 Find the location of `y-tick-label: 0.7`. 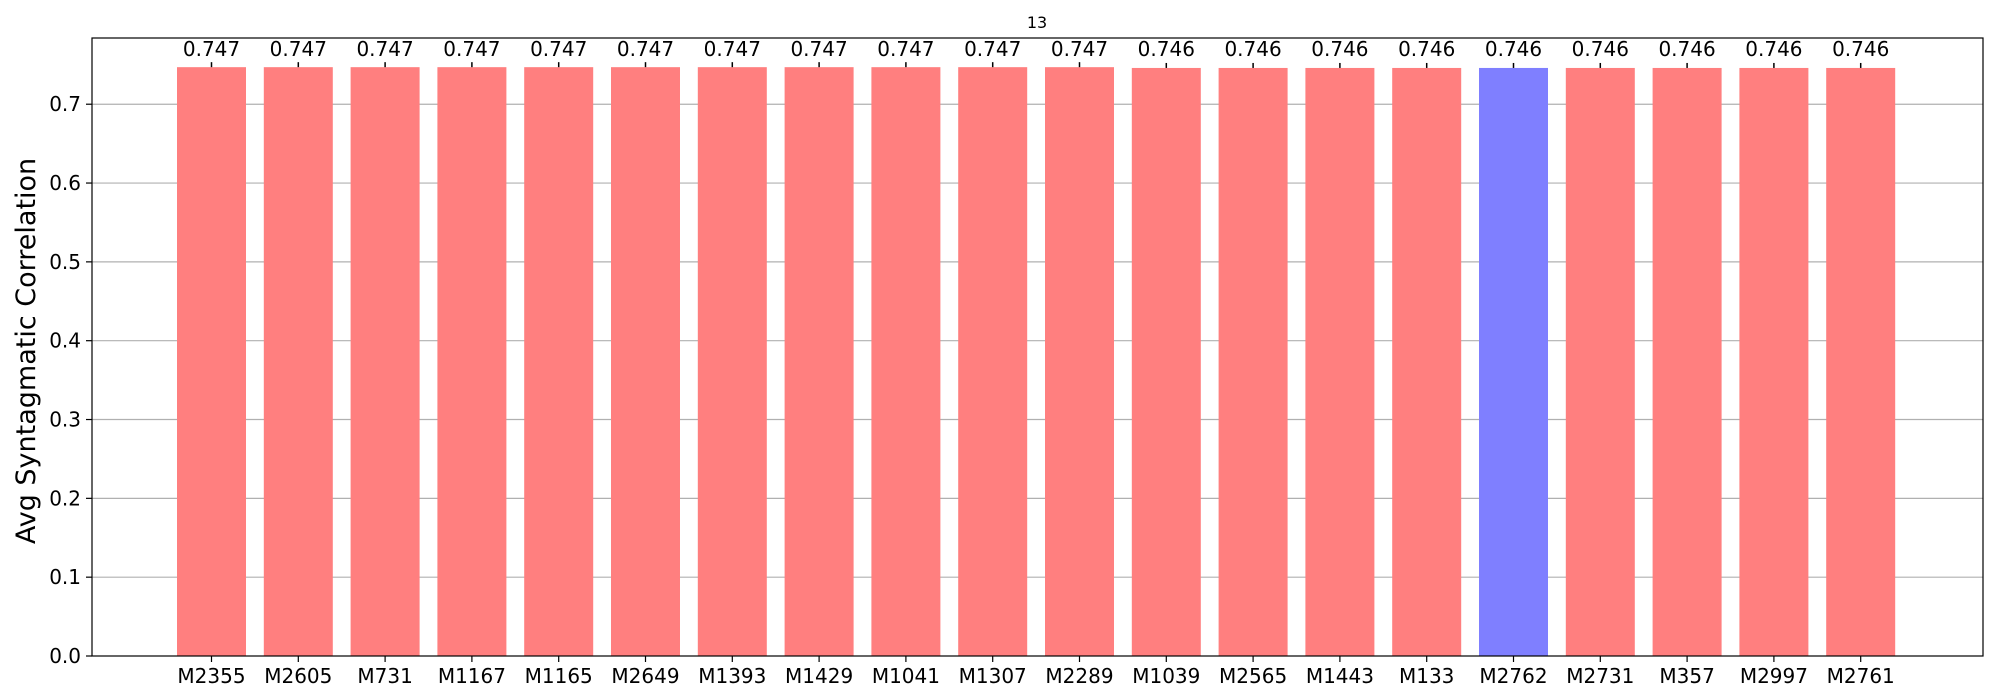

y-tick-label: 0.7 is located at coordinates (65, 104).